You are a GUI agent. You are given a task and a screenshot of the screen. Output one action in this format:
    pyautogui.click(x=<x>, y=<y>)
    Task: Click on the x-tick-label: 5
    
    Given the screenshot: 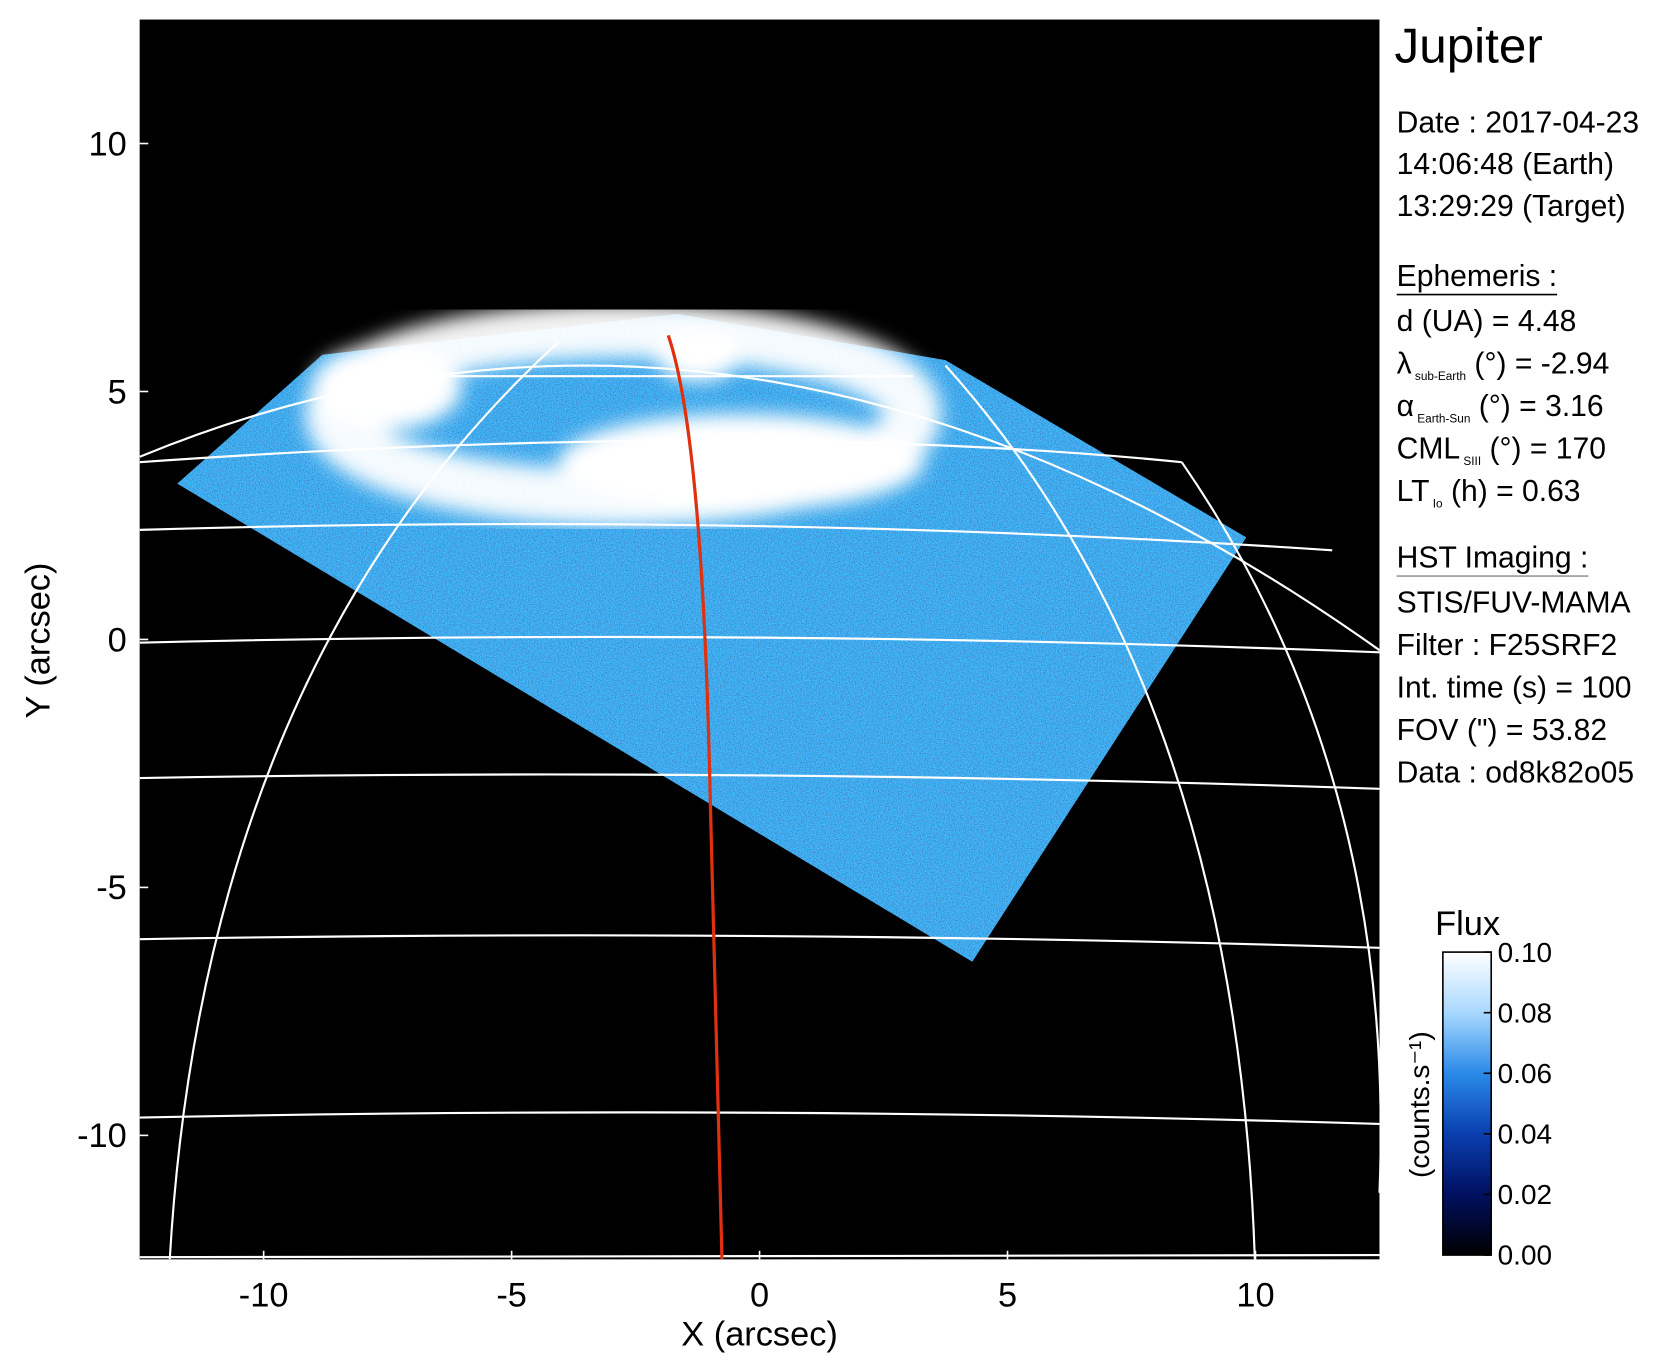 What is the action you would take?
    pyautogui.click(x=1007, y=1296)
    